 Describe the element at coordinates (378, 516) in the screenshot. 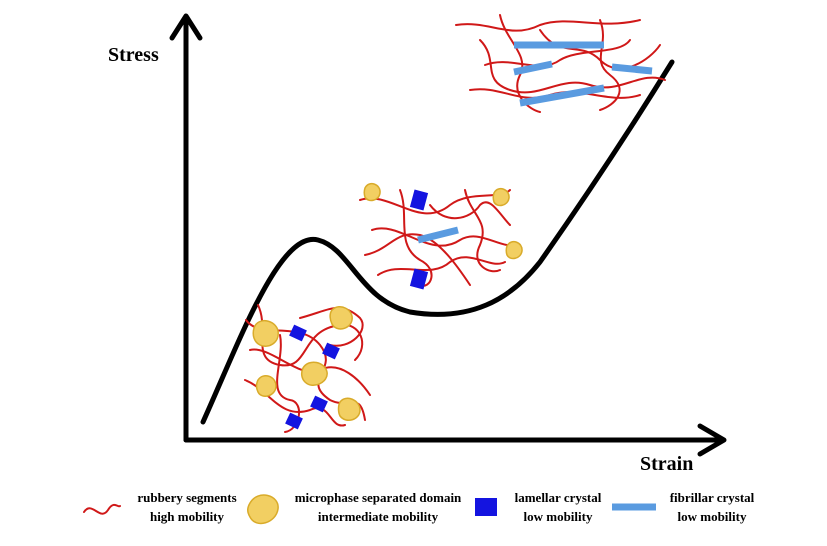

I see `legend-mobility: intermediate mobility` at that location.